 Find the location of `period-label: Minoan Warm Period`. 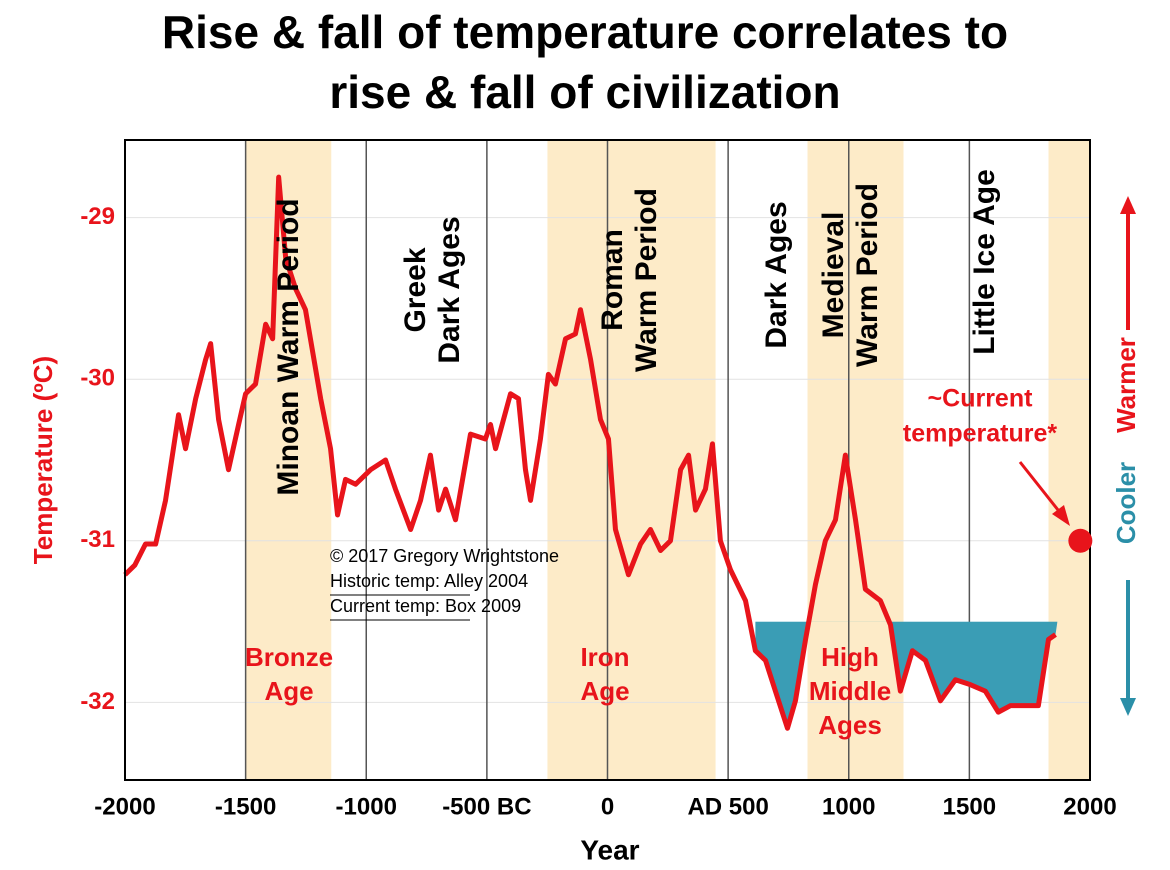

period-label: Minoan Warm Period is located at coordinates (288, 346).